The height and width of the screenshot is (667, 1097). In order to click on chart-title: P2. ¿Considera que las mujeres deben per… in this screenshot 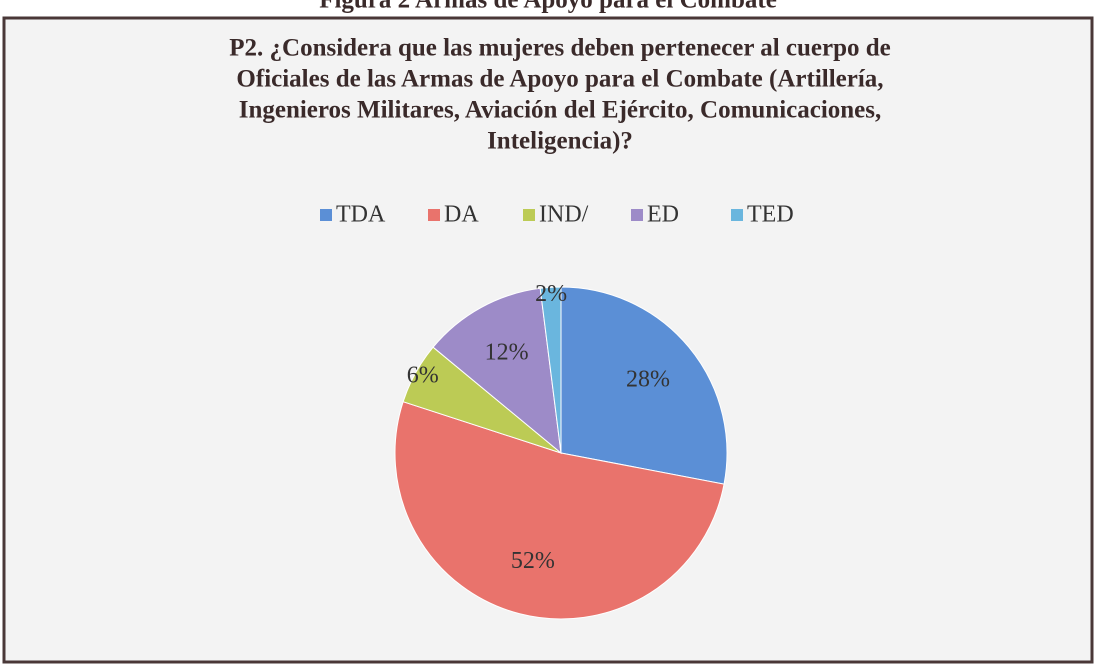, I will do `click(560, 48)`.